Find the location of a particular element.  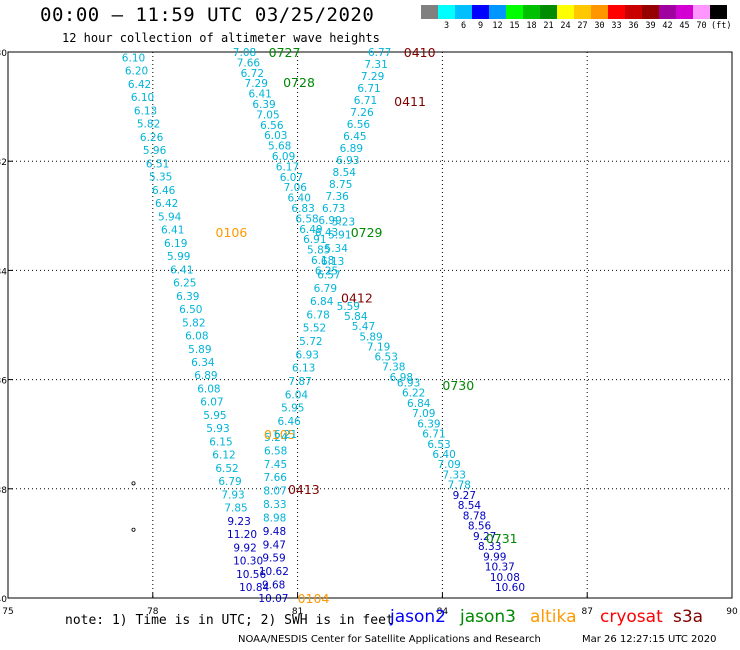

pass-time-label: 0729 is located at coordinates (367, 232).